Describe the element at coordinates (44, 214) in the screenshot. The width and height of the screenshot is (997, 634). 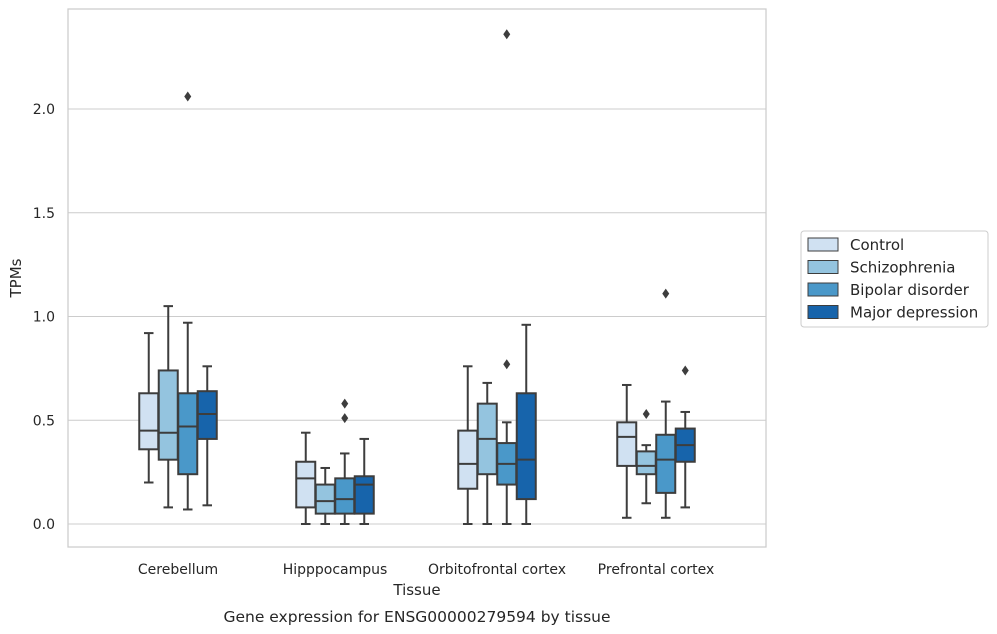
I see `y-tick-label: 1.5` at that location.